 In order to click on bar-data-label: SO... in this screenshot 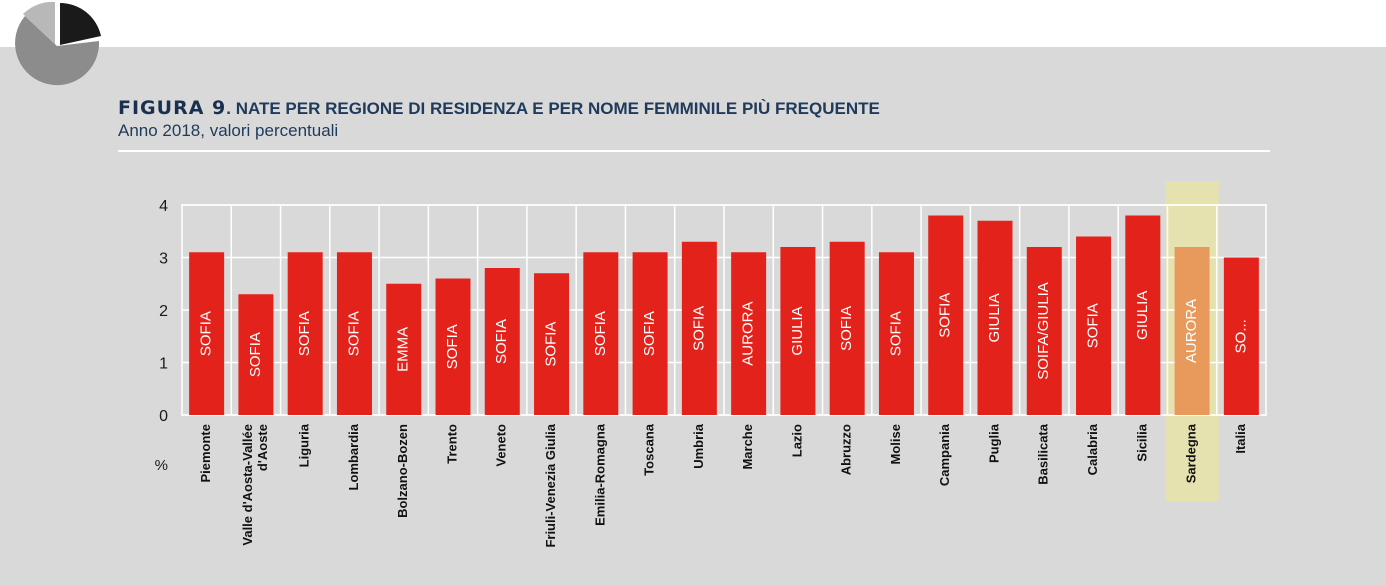, I will do `click(1240, 336)`.